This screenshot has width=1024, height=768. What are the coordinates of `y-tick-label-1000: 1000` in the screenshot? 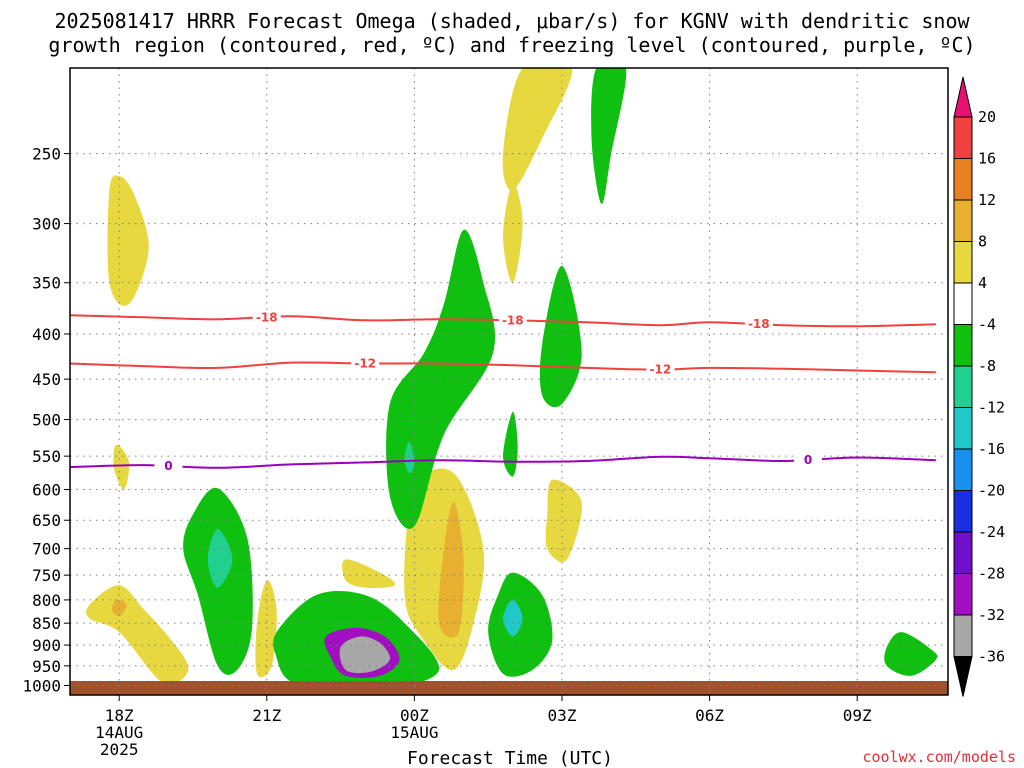 It's located at (41, 686).